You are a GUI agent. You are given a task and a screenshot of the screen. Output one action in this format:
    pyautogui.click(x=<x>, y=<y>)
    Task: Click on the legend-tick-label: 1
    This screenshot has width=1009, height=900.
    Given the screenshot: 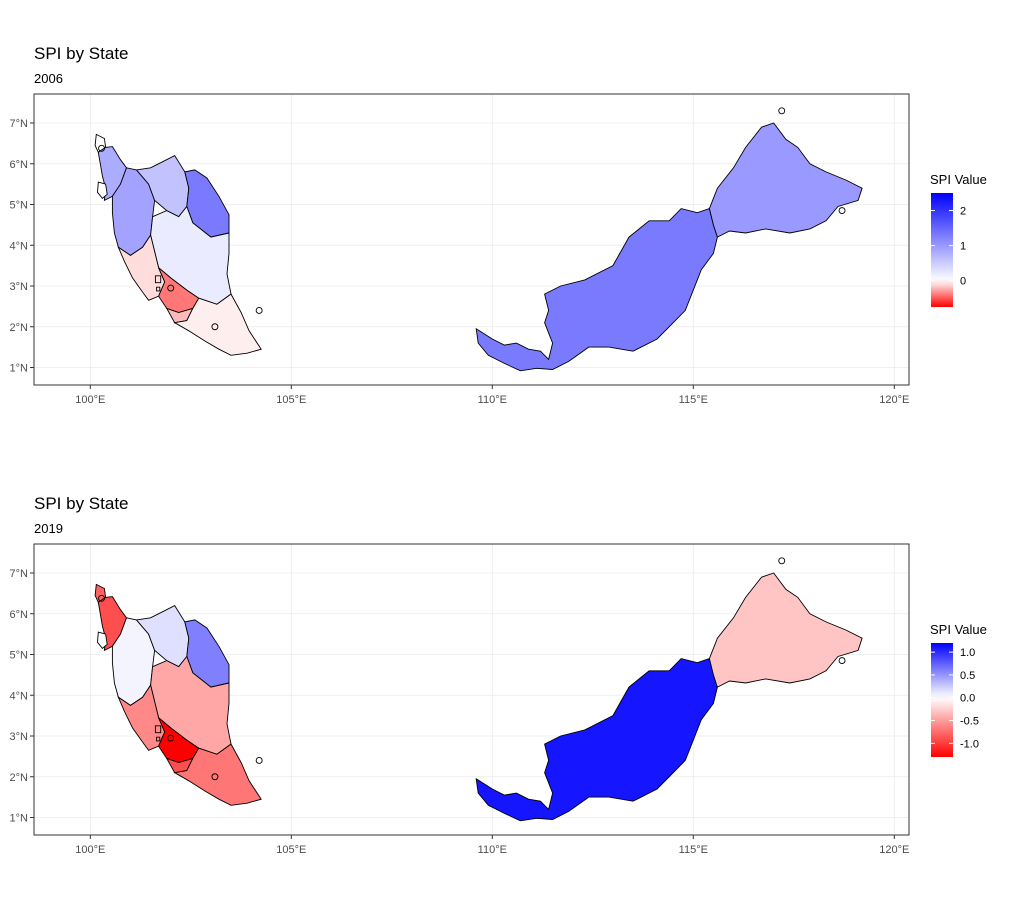 What is the action you would take?
    pyautogui.click(x=963, y=247)
    